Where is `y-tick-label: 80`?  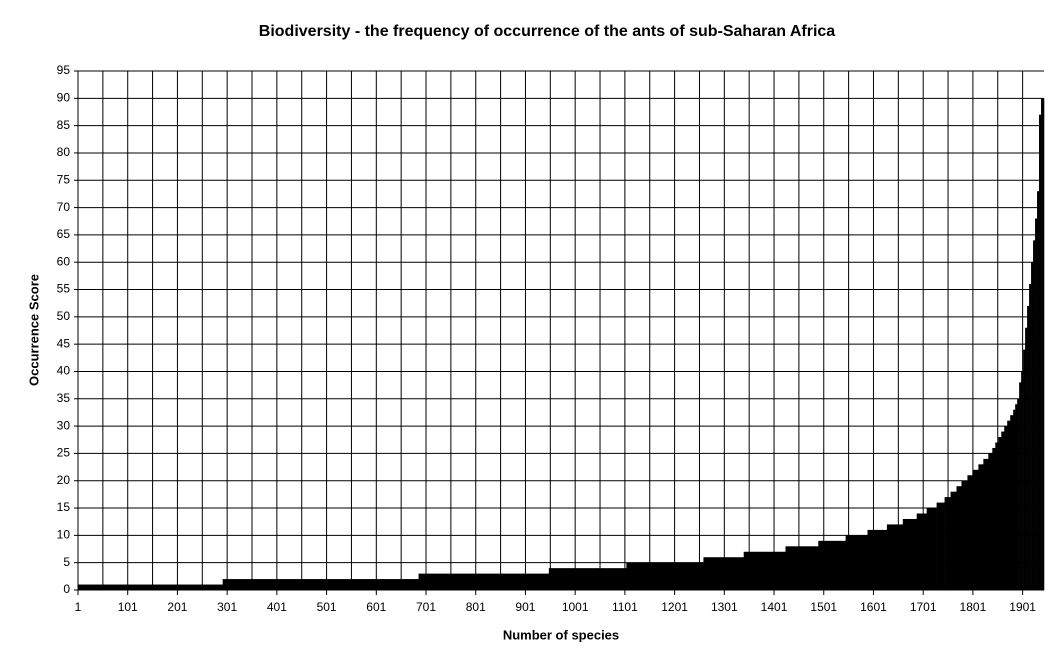
y-tick-label: 80 is located at coordinates (64, 152).